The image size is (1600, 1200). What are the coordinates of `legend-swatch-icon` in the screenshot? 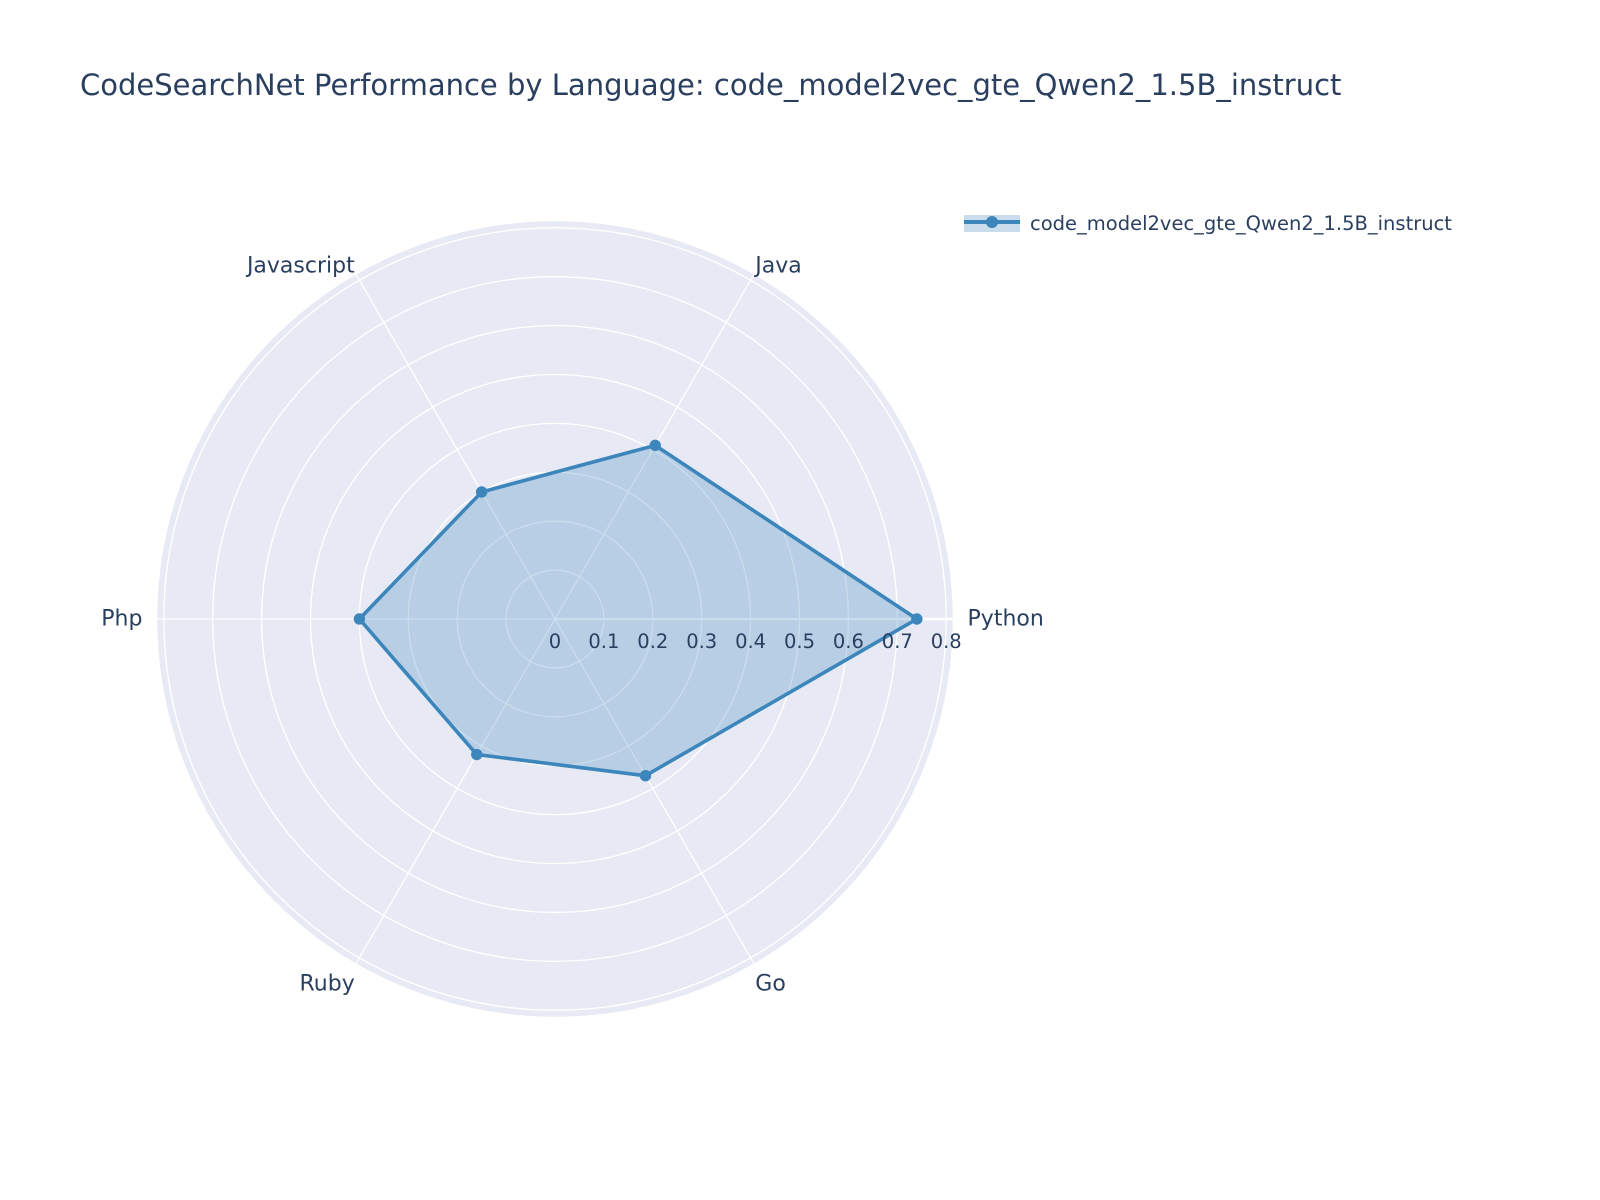 It's located at (992, 223).